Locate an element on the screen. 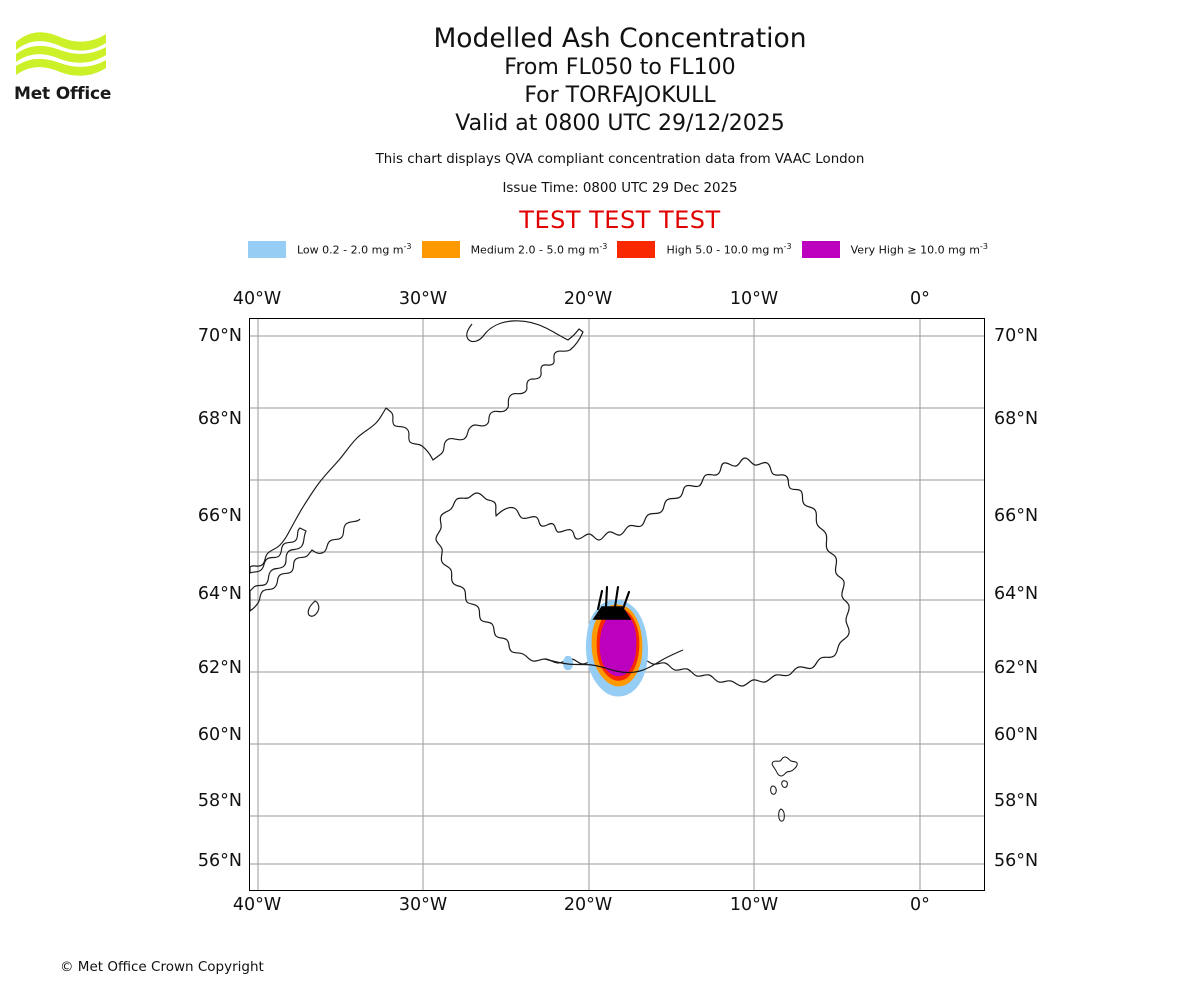  legend-item-medium: Medium 2.0 - 5.0 mg m-3 is located at coordinates (514, 249).